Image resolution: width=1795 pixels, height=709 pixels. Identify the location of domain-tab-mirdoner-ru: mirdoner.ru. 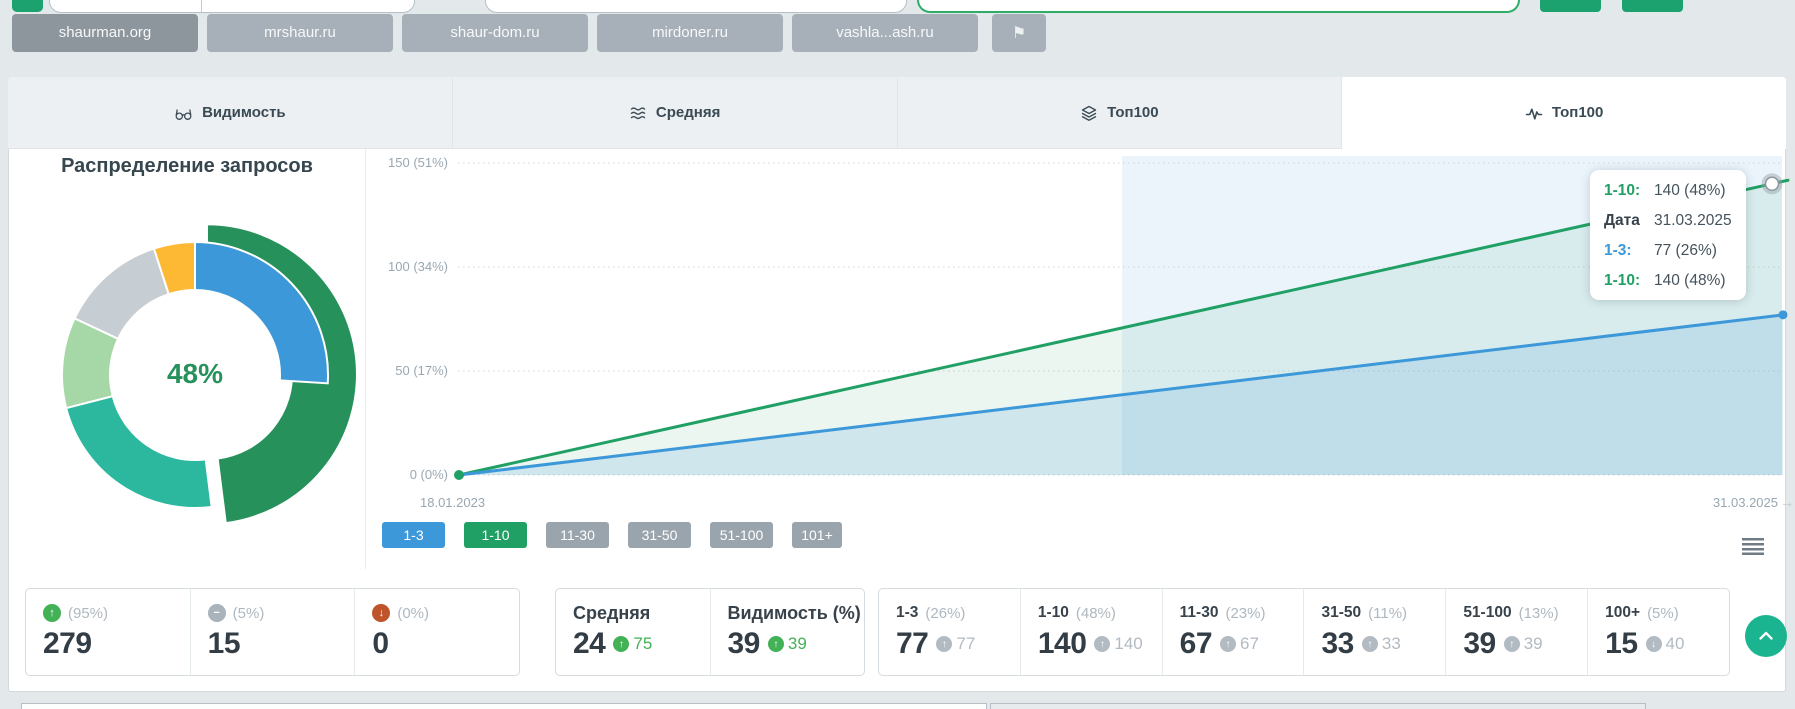
(690, 33).